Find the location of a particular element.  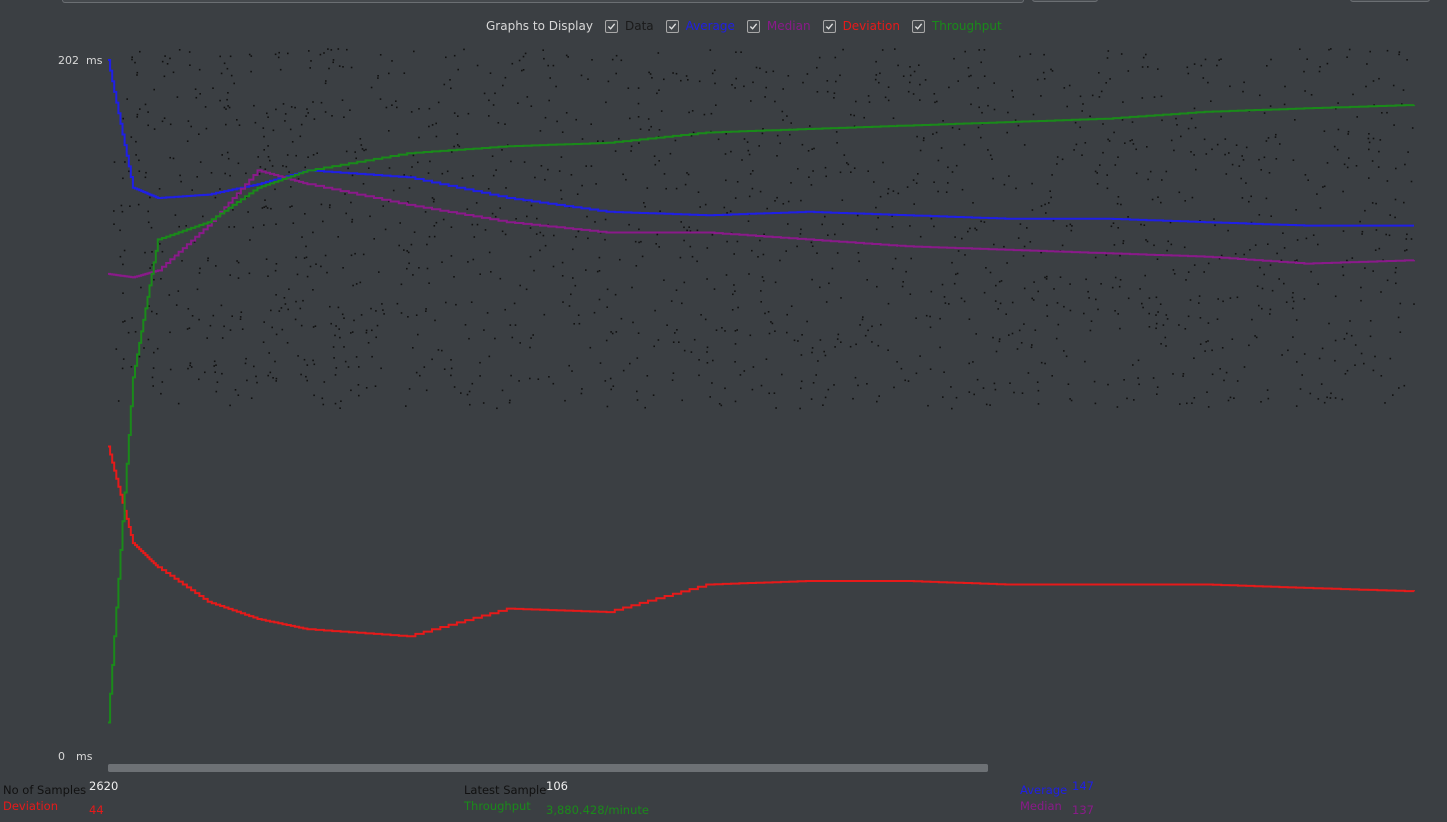

graph-scrollbar is located at coordinates (548, 768).